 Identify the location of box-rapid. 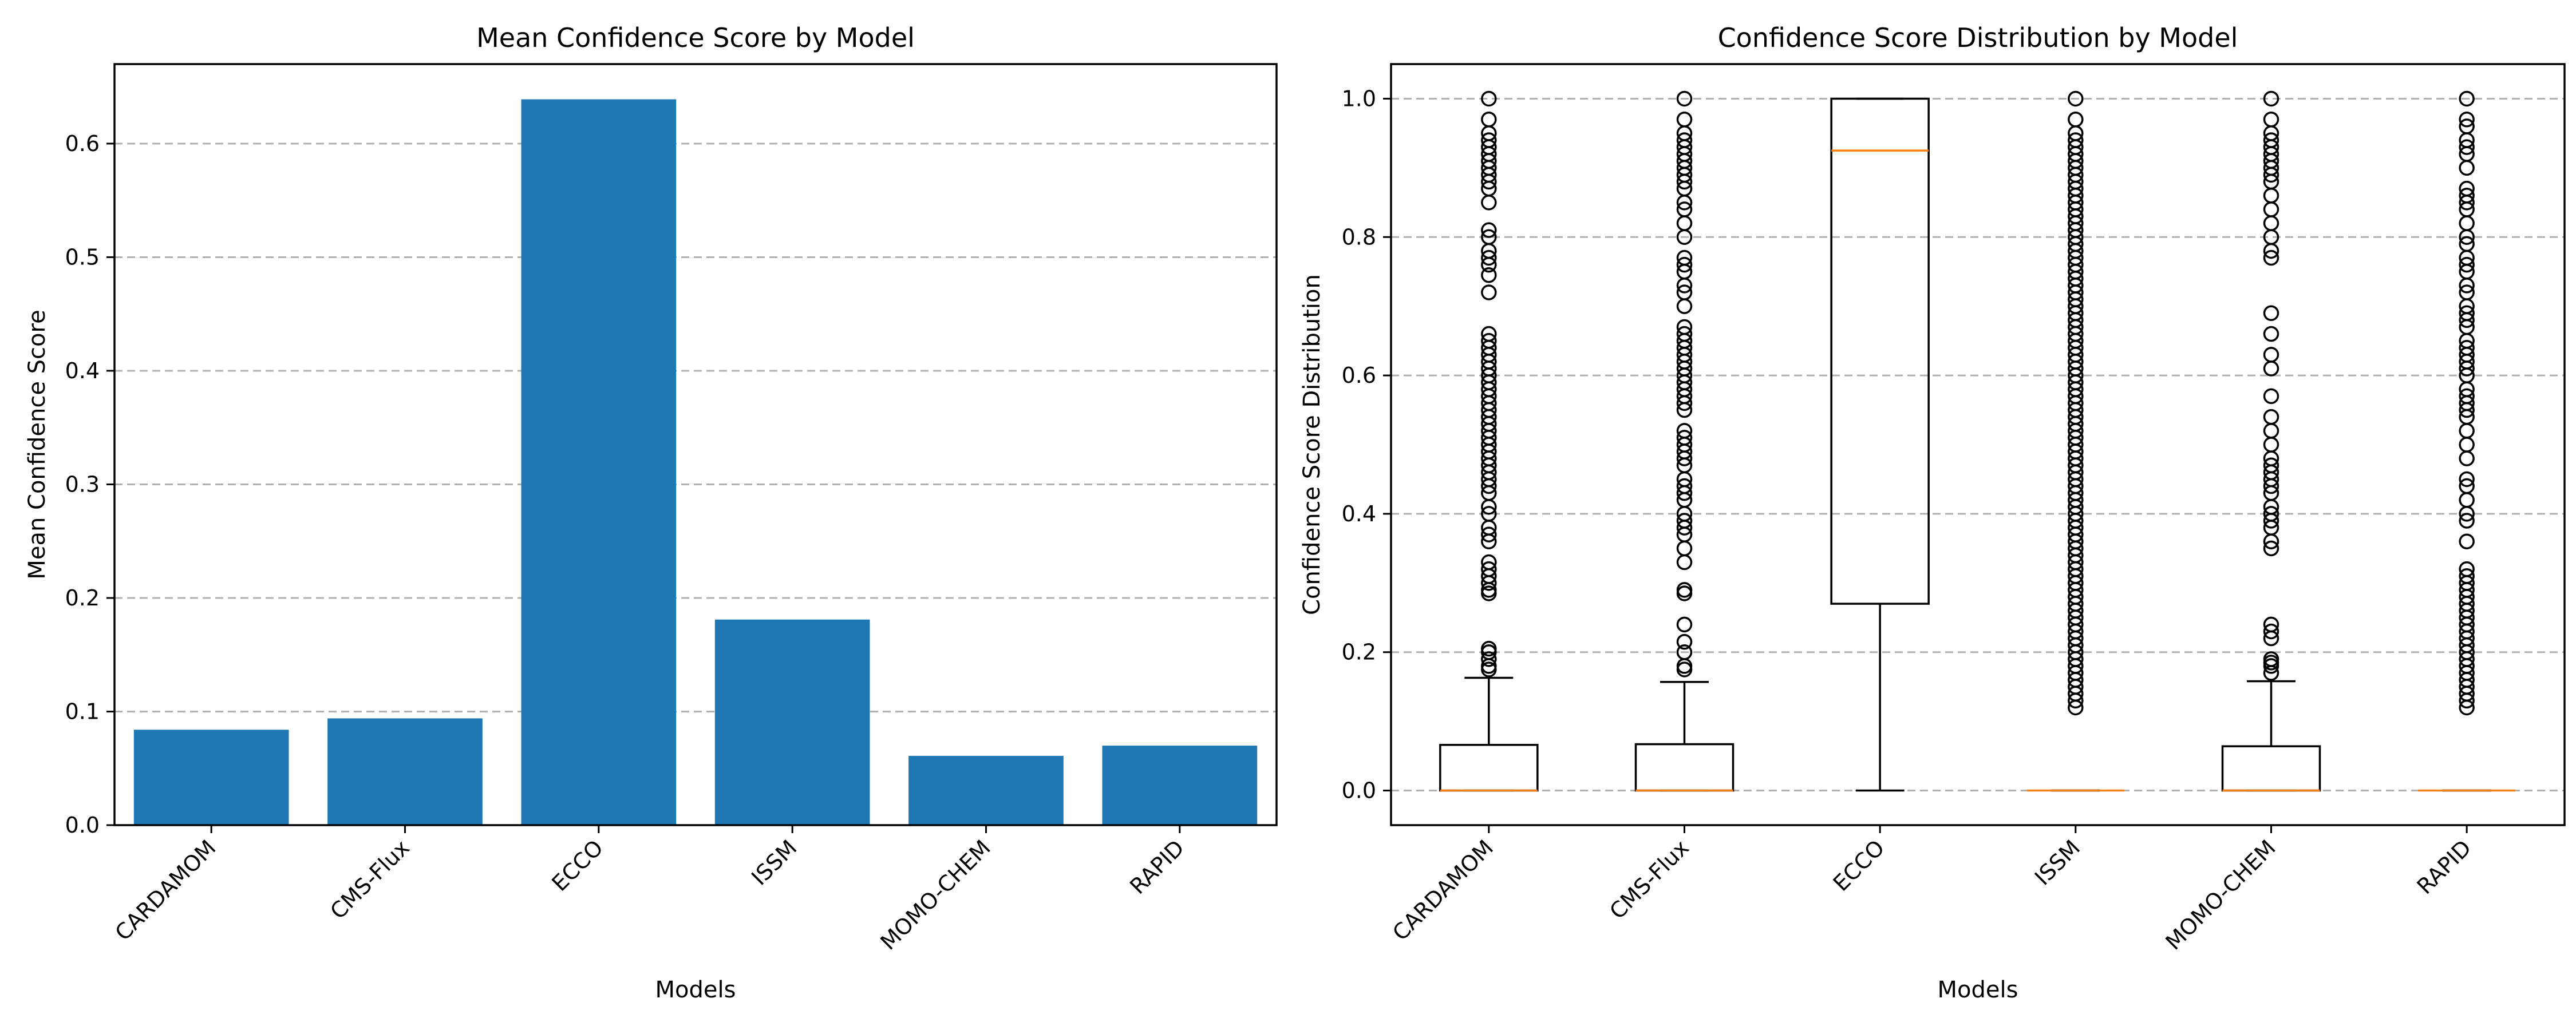
(2467, 441).